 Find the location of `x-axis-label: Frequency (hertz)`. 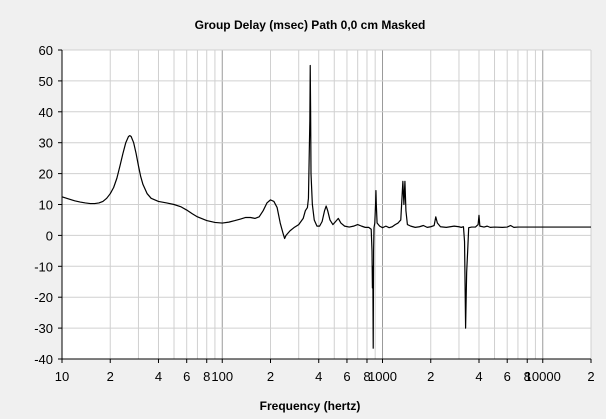

x-axis-label: Frequency (hertz) is located at coordinates (310, 406).